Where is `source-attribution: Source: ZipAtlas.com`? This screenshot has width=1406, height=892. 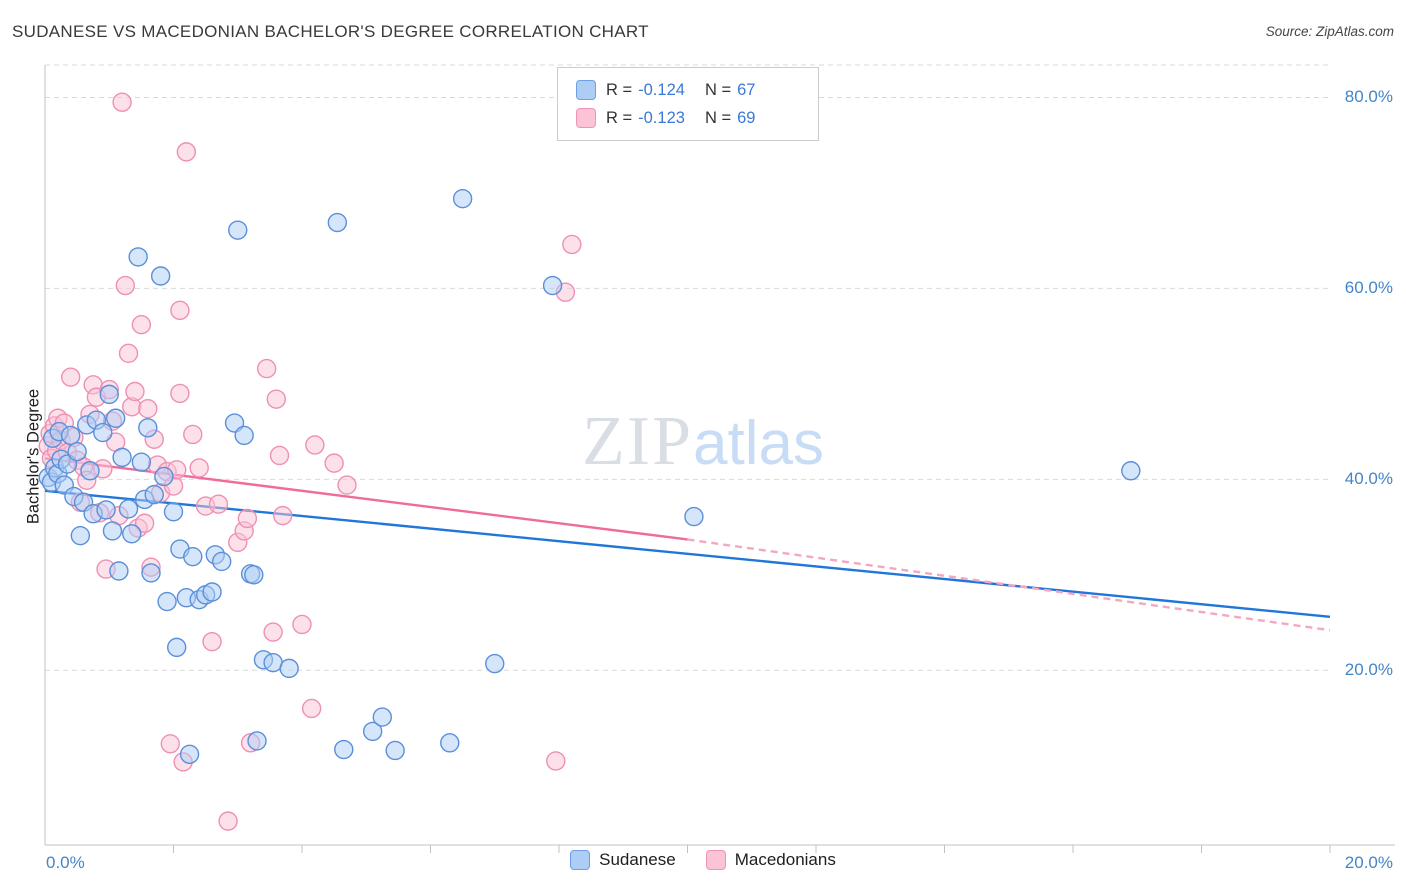 source-attribution: Source: ZipAtlas.com is located at coordinates (1329, 31).